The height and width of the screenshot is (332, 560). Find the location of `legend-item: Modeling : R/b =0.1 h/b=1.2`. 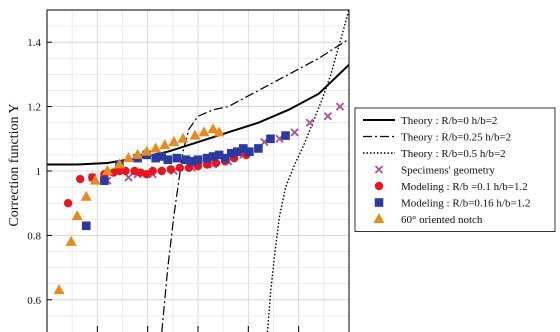

legend-item: Modeling : R/b =0.1 h/b=1.2 is located at coordinates (451, 187).